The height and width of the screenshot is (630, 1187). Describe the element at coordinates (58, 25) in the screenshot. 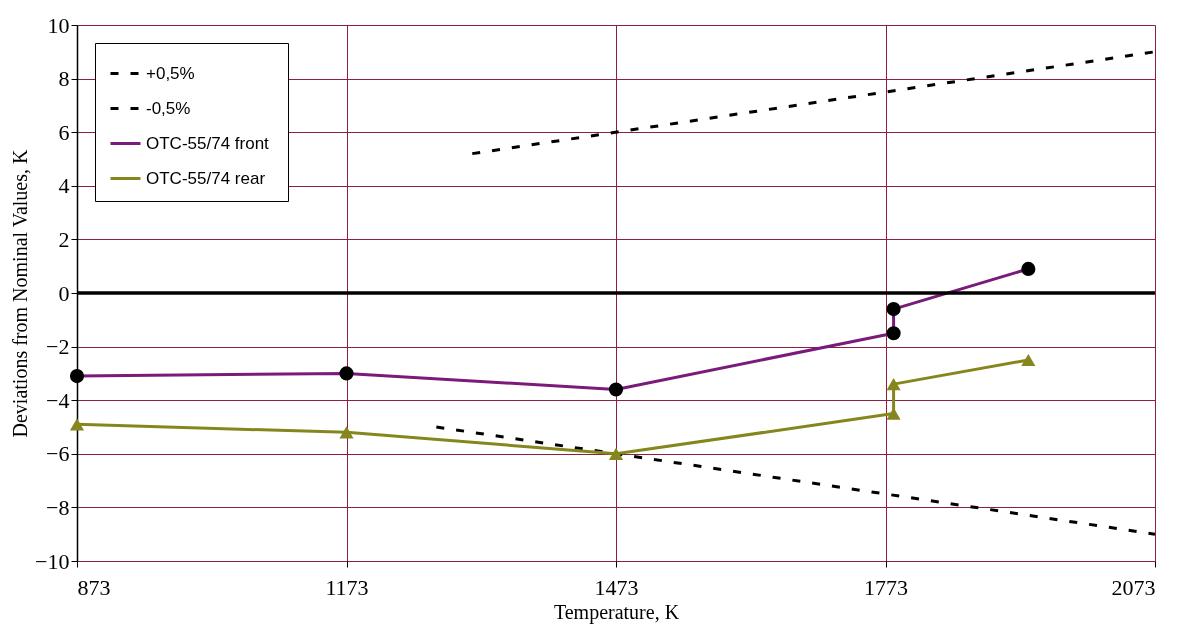

I see `y-tick-label: 10` at that location.